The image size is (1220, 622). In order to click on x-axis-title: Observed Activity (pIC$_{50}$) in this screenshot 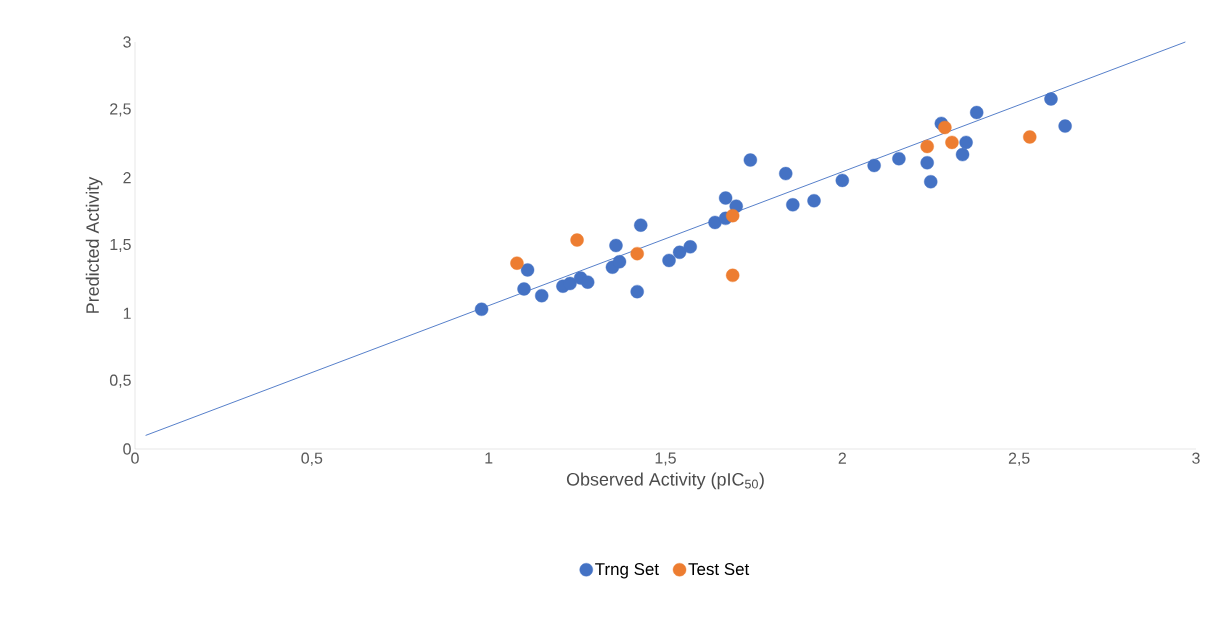, I will do `click(665, 481)`.